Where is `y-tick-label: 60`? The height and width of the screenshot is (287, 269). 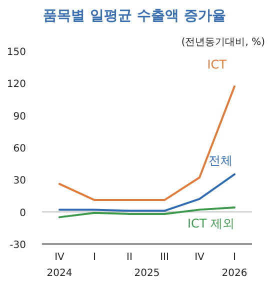 y-tick-label: 60 is located at coordinates (19, 149).